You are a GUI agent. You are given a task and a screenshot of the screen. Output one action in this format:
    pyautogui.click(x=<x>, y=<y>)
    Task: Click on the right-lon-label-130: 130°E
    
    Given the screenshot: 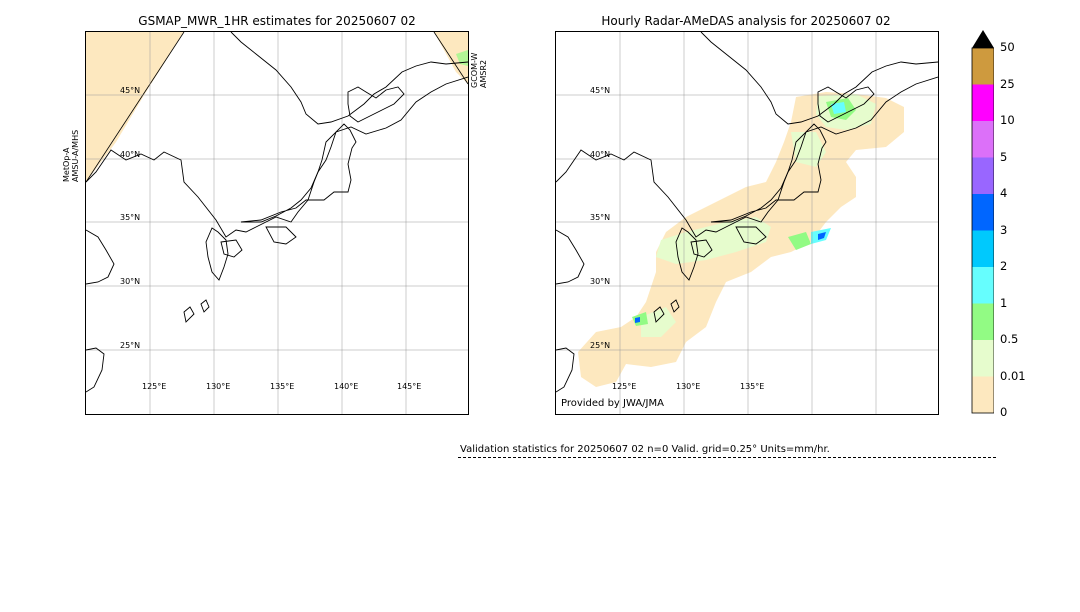 What is the action you would take?
    pyautogui.click(x=688, y=386)
    